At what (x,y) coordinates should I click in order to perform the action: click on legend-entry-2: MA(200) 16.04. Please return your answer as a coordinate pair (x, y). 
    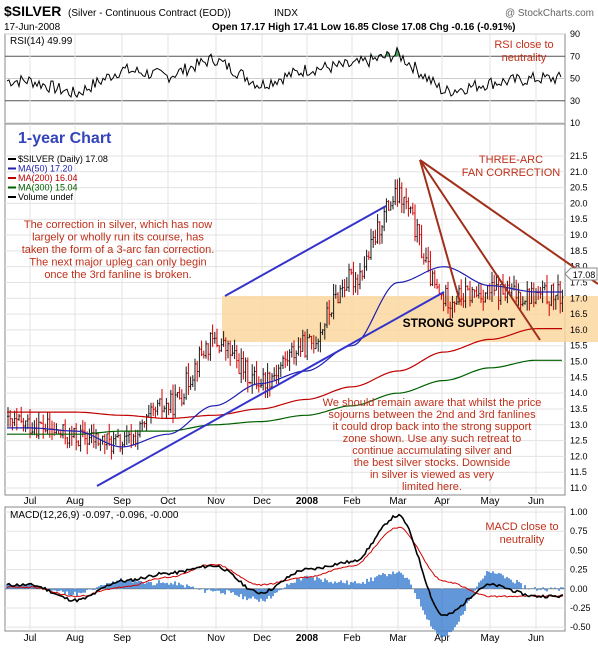
    Looking at the image, I should click on (48, 178).